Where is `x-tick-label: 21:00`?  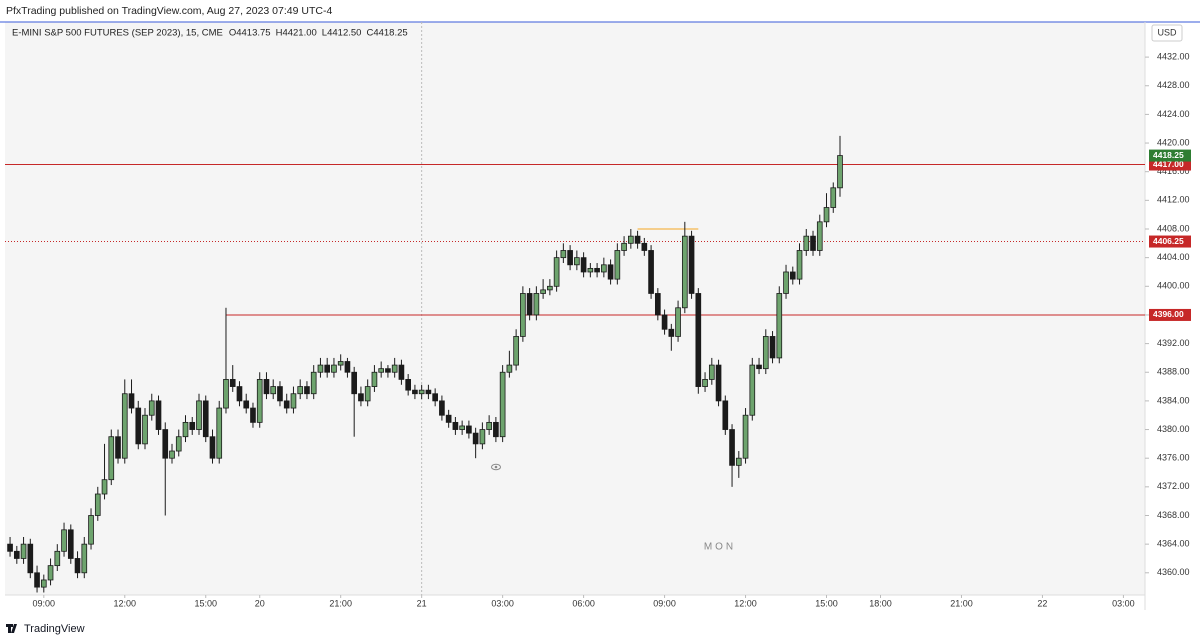
x-tick-label: 21:00 is located at coordinates (340, 603).